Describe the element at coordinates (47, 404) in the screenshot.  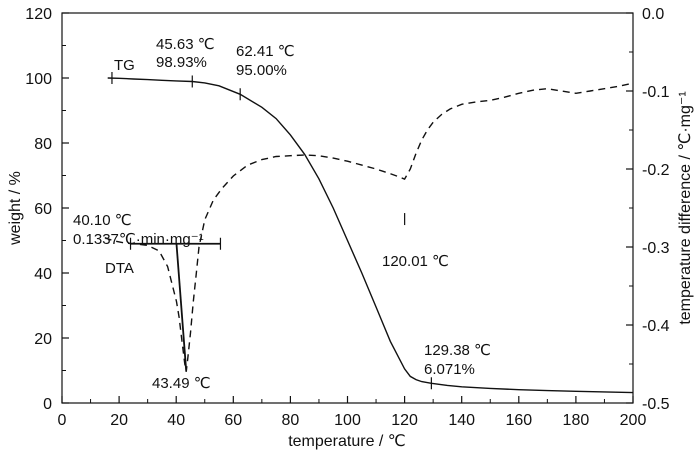
I see `y-left-tick-label: 0` at that location.